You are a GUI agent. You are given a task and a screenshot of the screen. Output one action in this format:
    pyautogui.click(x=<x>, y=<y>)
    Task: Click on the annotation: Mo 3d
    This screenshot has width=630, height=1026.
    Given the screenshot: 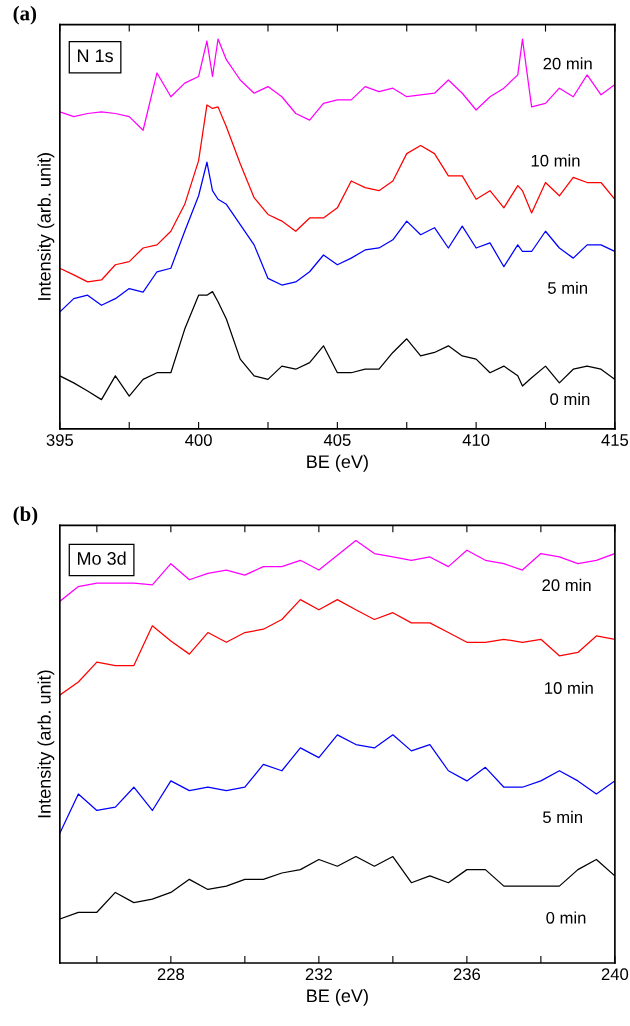 What is the action you would take?
    pyautogui.click(x=101, y=558)
    